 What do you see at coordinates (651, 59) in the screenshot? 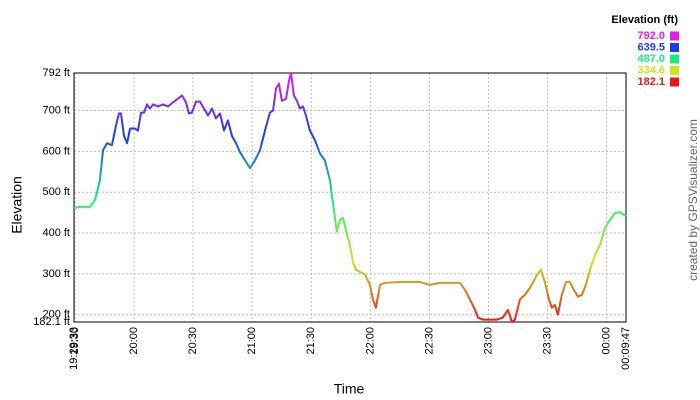
I see `legend-label: 487.0` at bounding box center [651, 59].